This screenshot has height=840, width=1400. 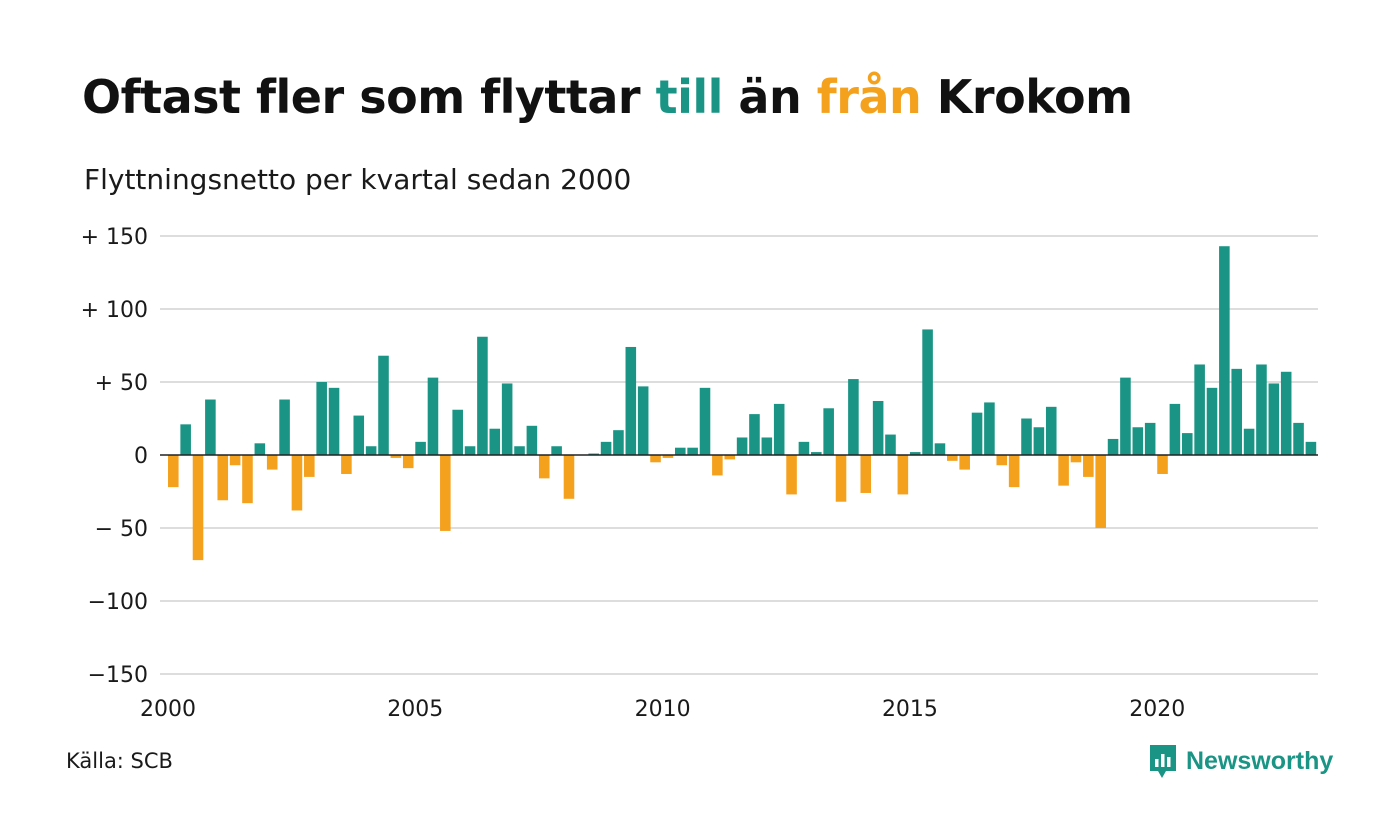 What do you see at coordinates (168, 709) in the screenshot?
I see `x-tick-label: 2000` at bounding box center [168, 709].